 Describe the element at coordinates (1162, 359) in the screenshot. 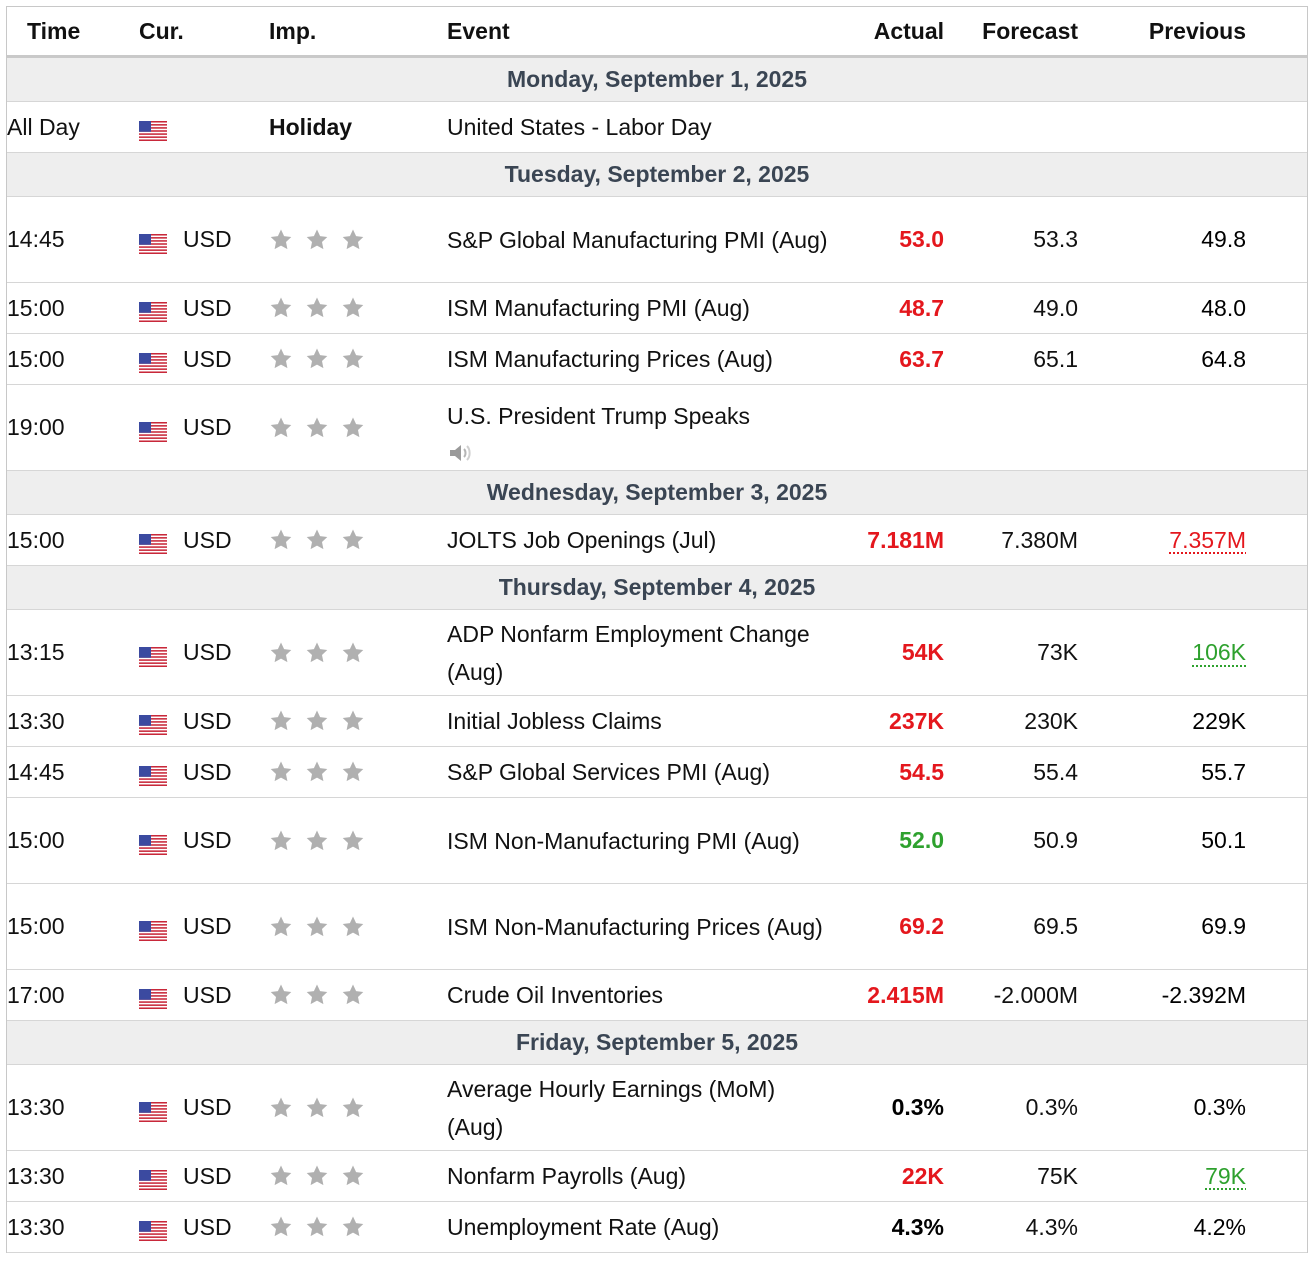

I see `event-previous-cell: 64.8` at that location.